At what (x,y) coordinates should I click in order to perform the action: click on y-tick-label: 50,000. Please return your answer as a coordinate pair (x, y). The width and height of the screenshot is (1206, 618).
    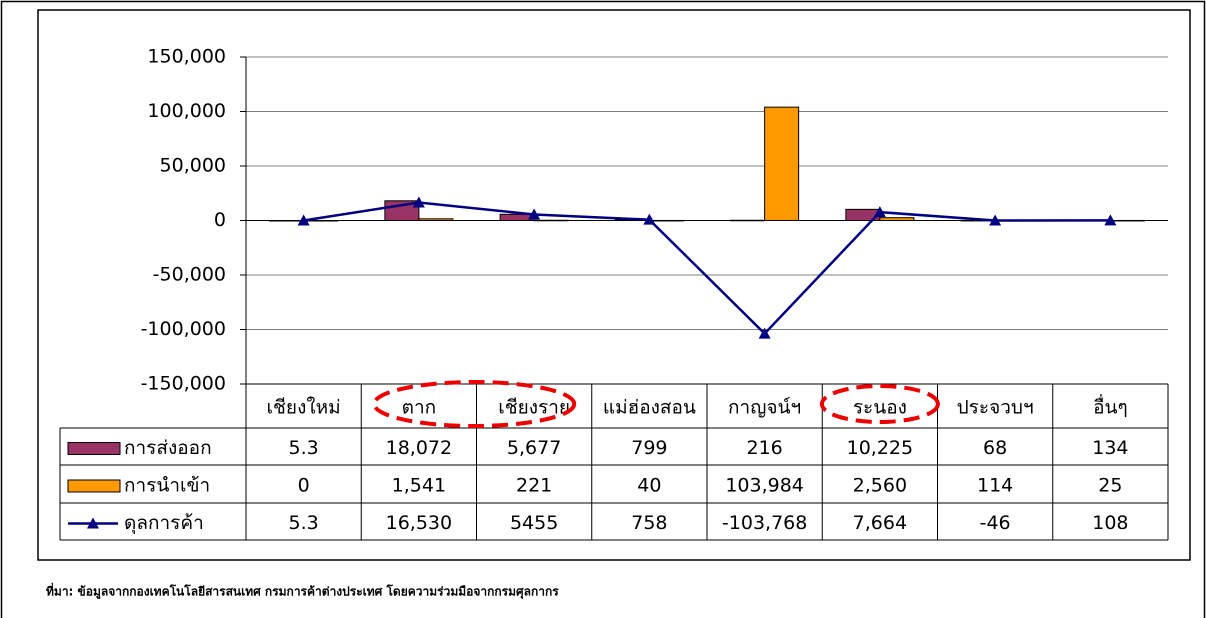
    Looking at the image, I should click on (193, 166).